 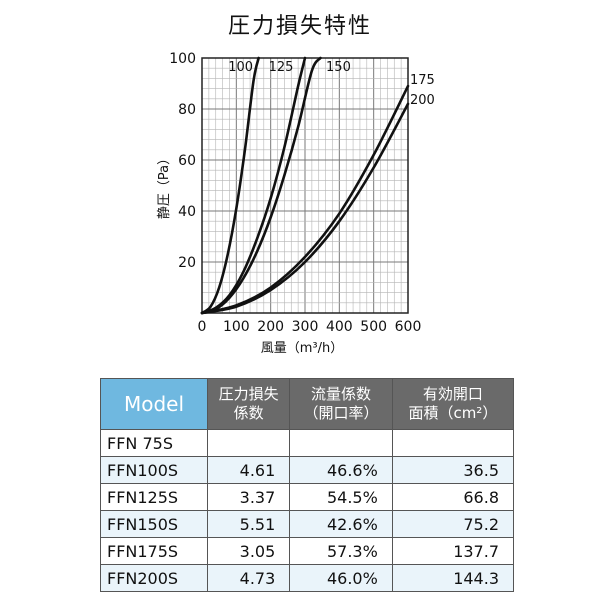 What do you see at coordinates (248, 524) in the screenshot?
I see `cell-coef: 5.51` at bounding box center [248, 524].